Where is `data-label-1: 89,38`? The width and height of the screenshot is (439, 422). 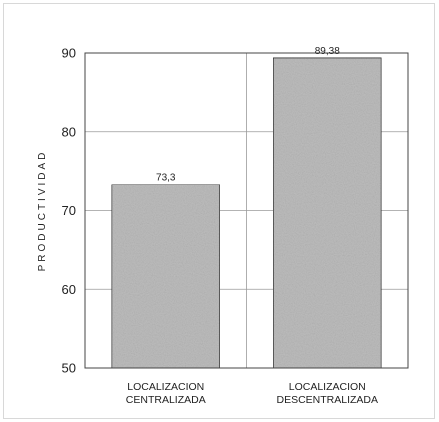
data-label-1: 89,38 is located at coordinates (327, 51).